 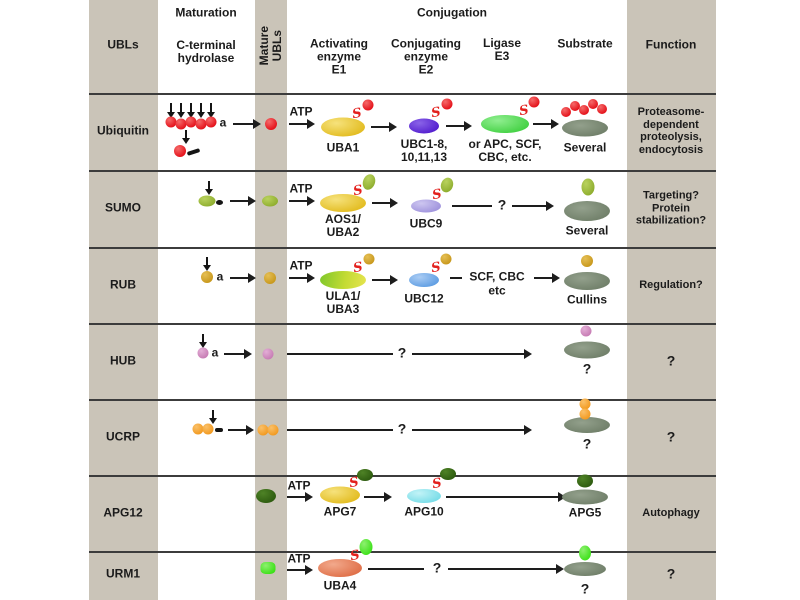 I want to click on cleaved-tail-icon, so click(x=193, y=152).